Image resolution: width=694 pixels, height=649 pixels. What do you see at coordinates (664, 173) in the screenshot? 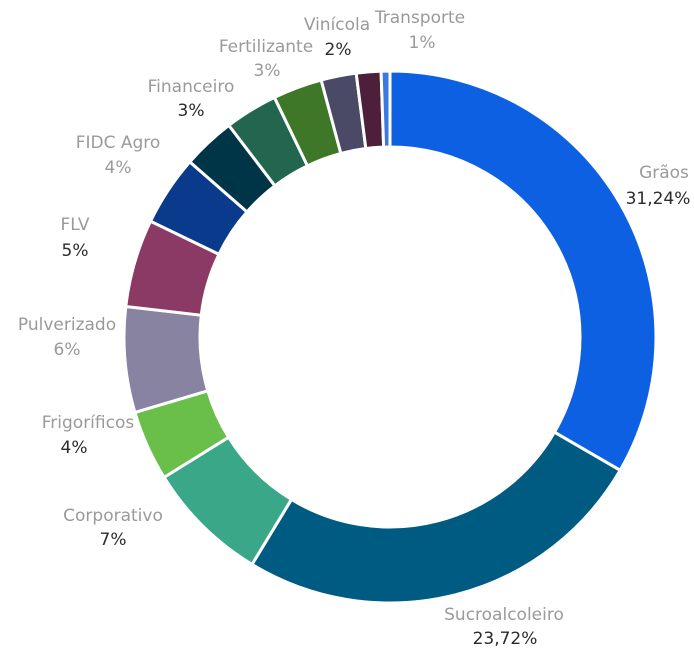
I see `slice-name: Grãos` at bounding box center [664, 173].